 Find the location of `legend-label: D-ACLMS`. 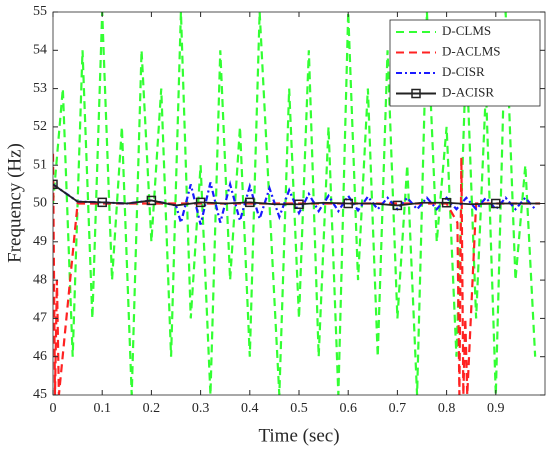

legend-label: D-ACLMS is located at coordinates (471, 50).